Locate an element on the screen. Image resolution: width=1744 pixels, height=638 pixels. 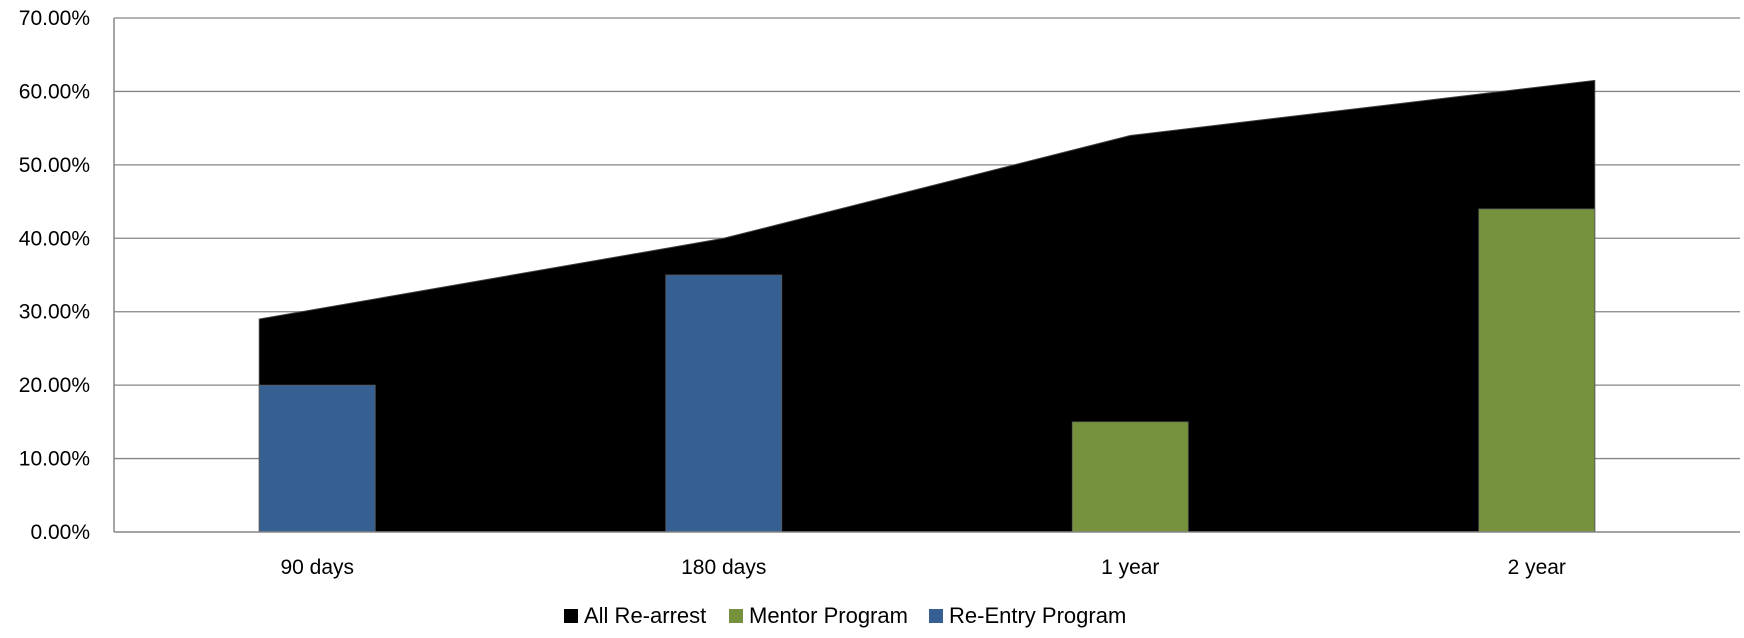
y-tick-label: 60.00% is located at coordinates (54, 91).